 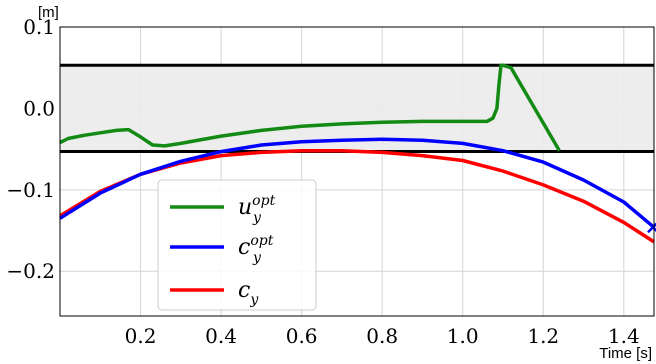 I want to click on legend-subscript-0: y, so click(x=257, y=218).